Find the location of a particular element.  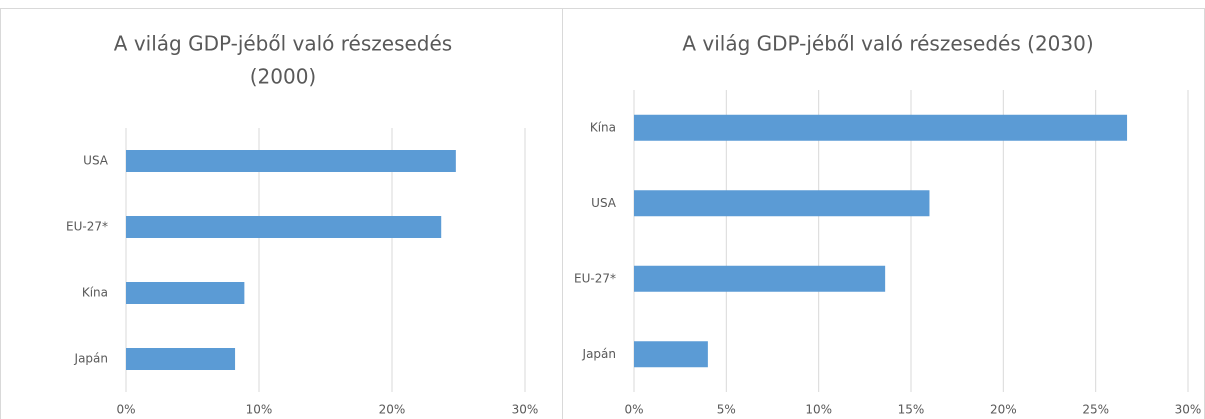

x-tick-label: 15% is located at coordinates (911, 410).